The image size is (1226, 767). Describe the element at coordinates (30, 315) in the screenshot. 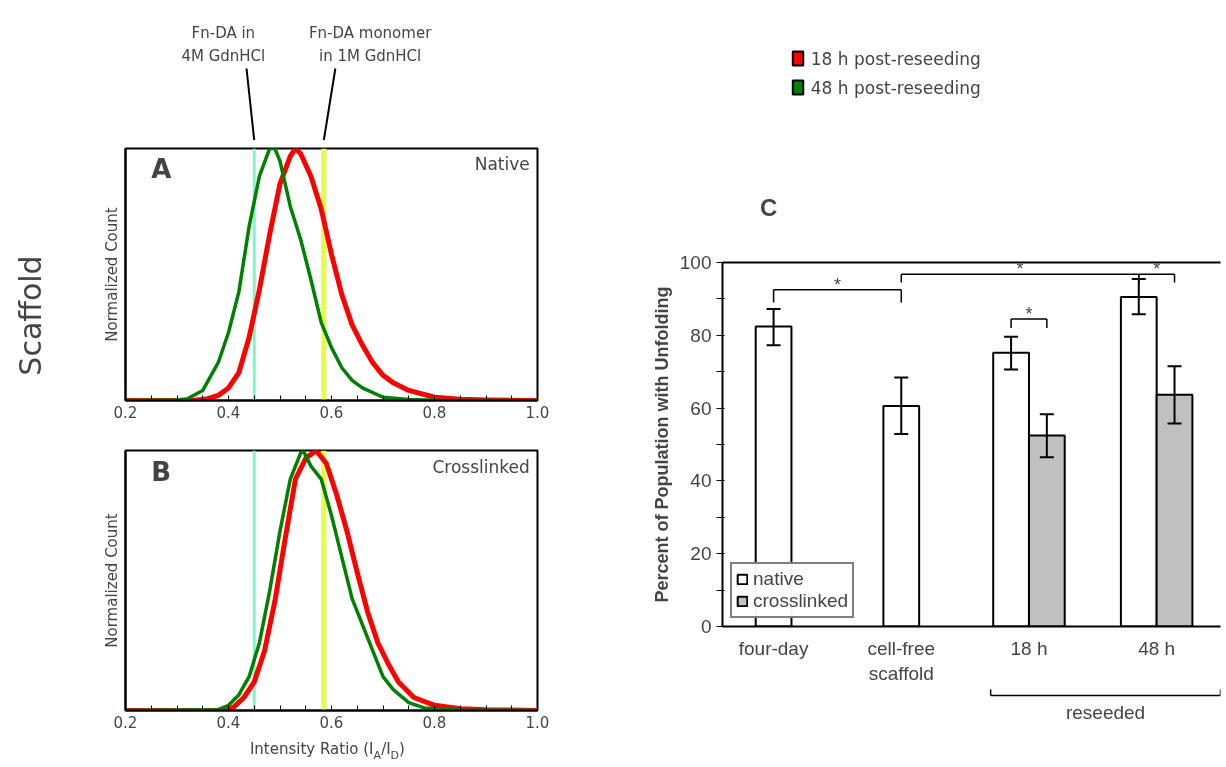

I see `text: Scaffold` at that location.